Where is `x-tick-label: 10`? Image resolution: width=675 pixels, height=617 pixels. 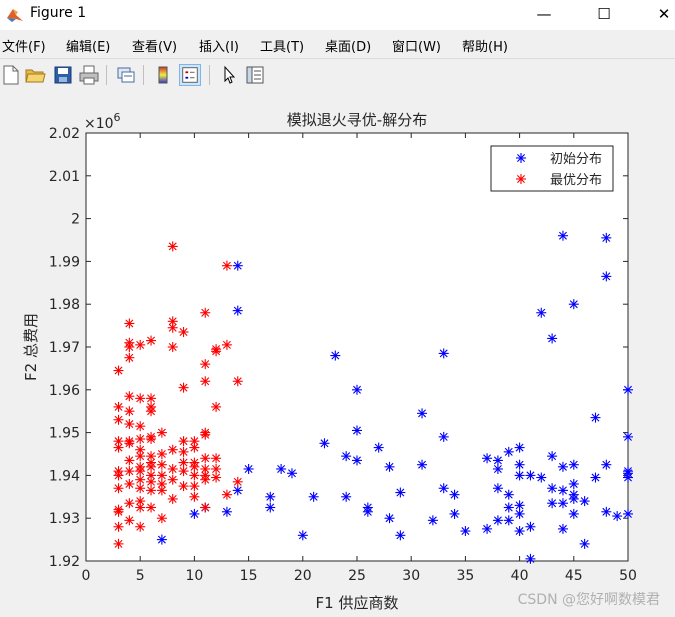 x-tick-label: 10 is located at coordinates (194, 576).